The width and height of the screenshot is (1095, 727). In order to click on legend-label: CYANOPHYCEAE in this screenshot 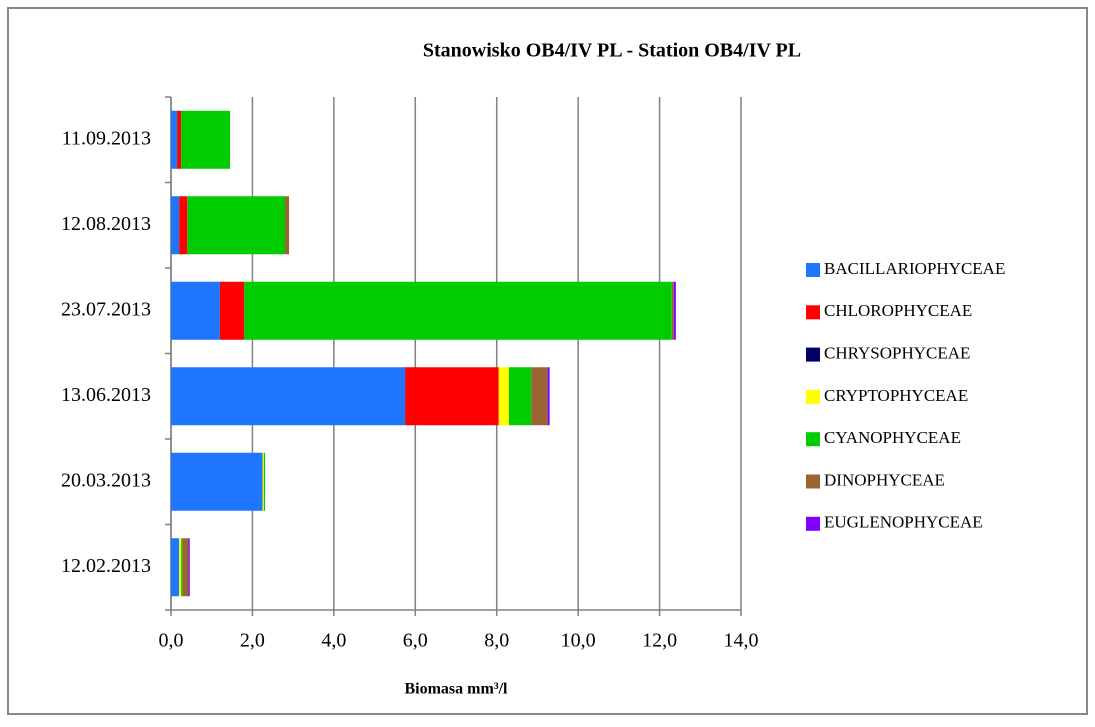, I will do `click(892, 437)`.